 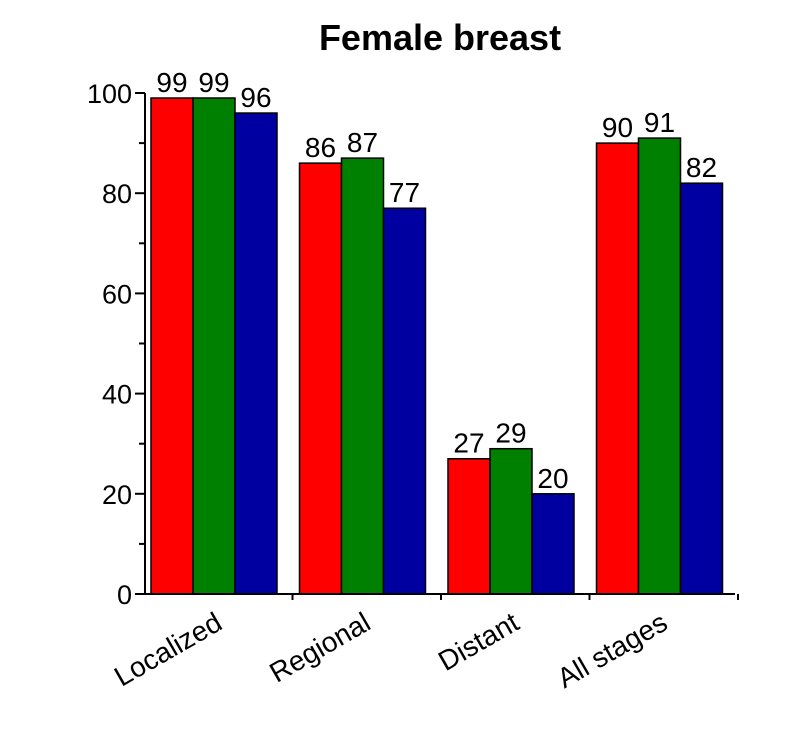 What do you see at coordinates (117, 294) in the screenshot?
I see `y-tick-label: 60` at bounding box center [117, 294].